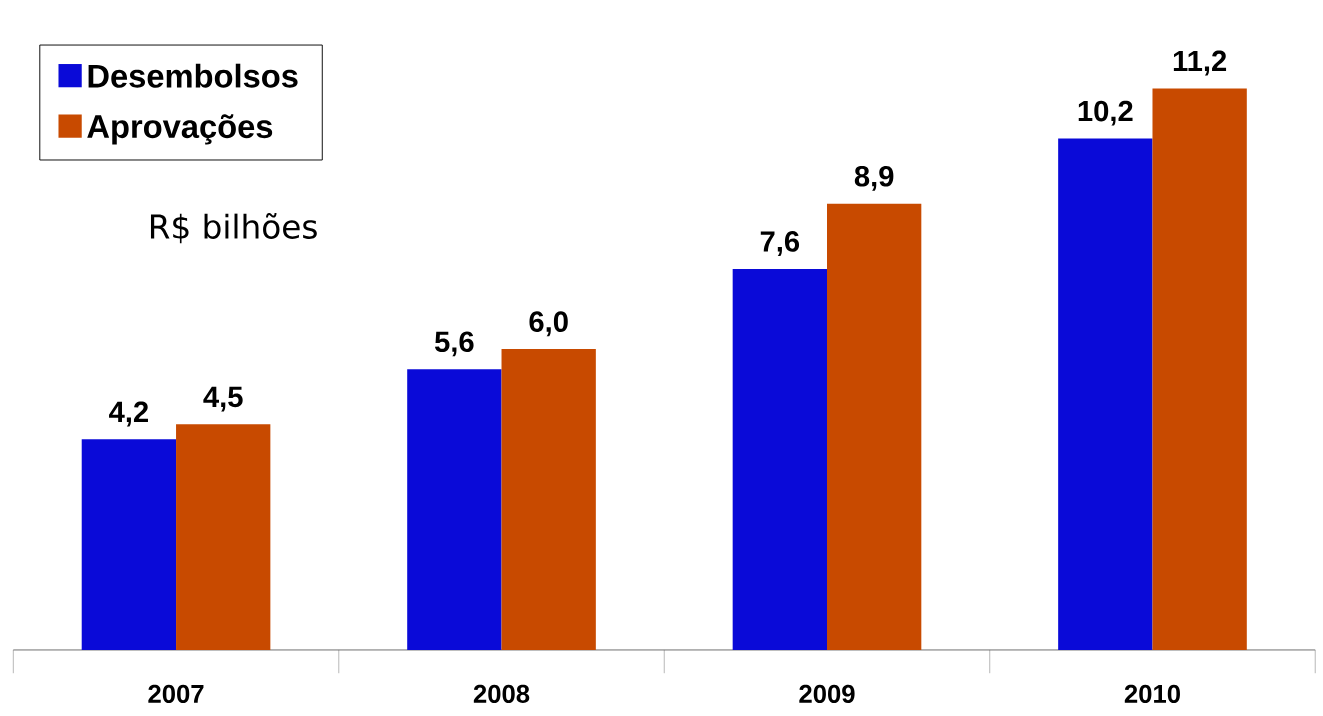 This screenshot has width=1323, height=716. What do you see at coordinates (827, 693) in the screenshot?
I see `x-tick-label: 2009` at bounding box center [827, 693].